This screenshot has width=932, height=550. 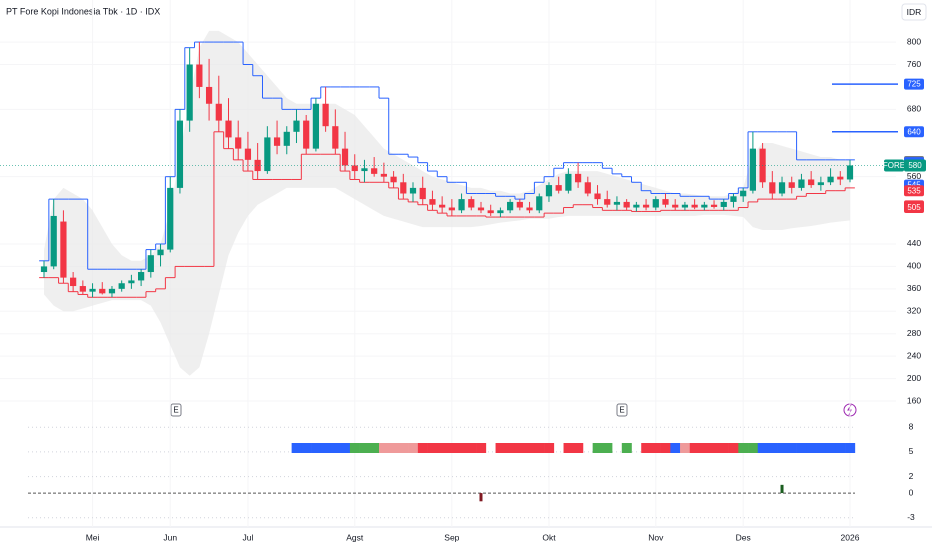 What do you see at coordinates (911, 451) in the screenshot?
I see `indicator-tick-label: 5` at bounding box center [911, 451].